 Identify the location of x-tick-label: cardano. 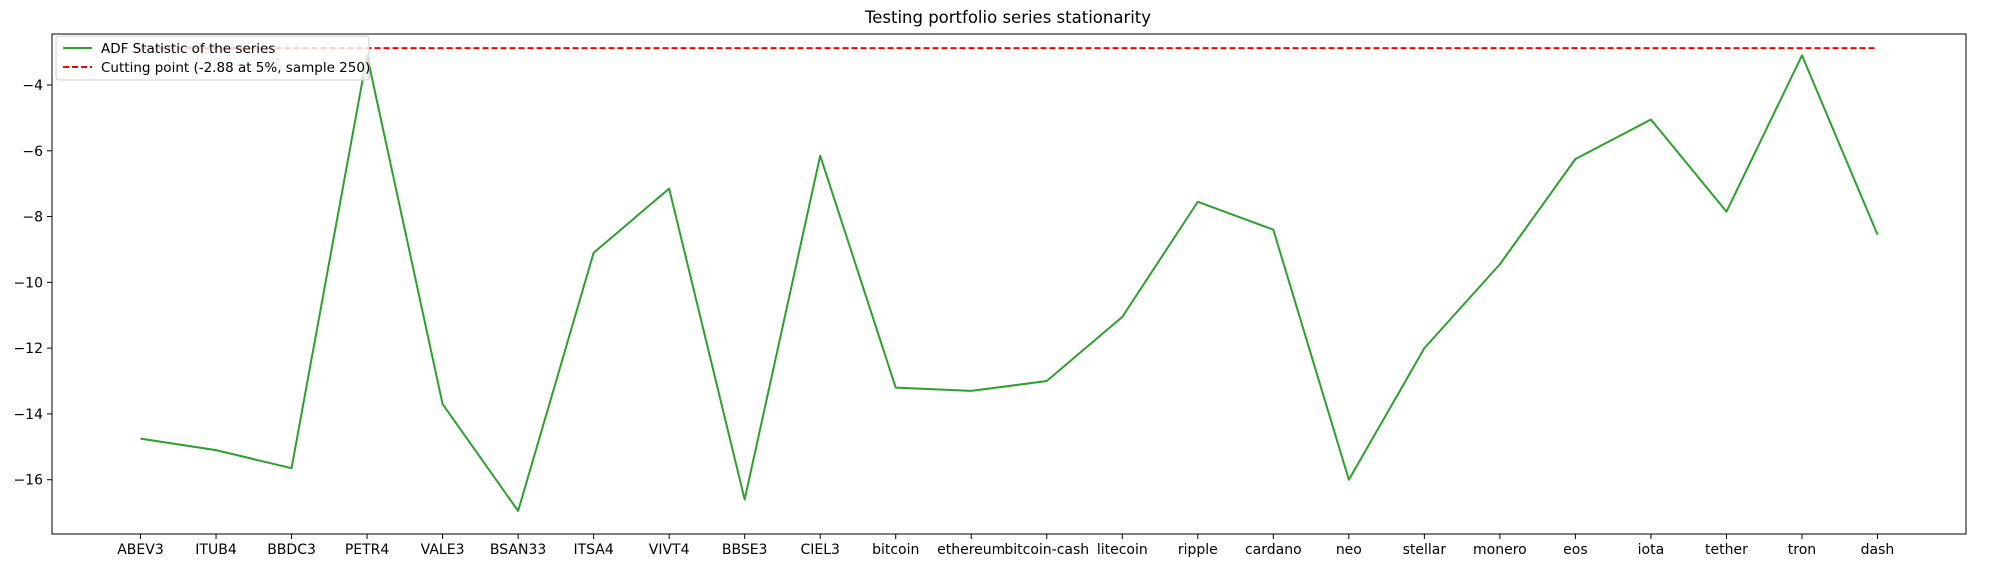
(1273, 550).